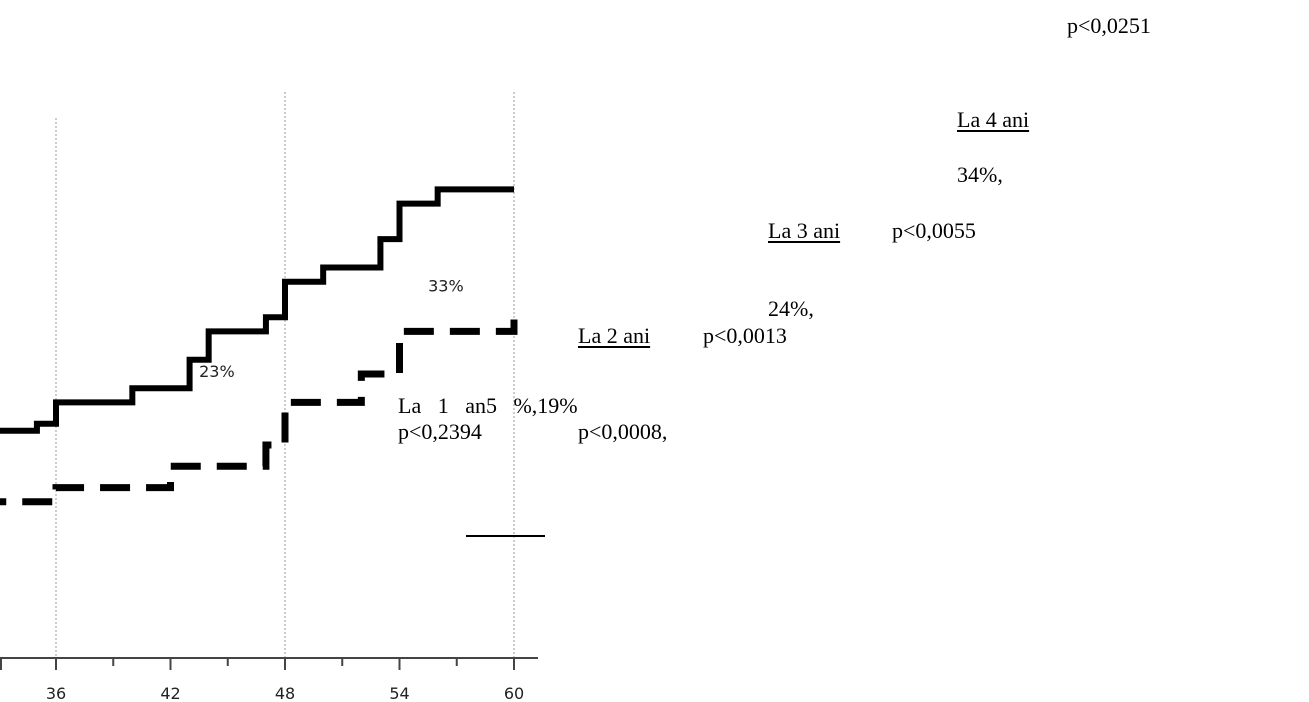  I want to click on x-axis: 36 42 48 54 60, so click(269, 679).